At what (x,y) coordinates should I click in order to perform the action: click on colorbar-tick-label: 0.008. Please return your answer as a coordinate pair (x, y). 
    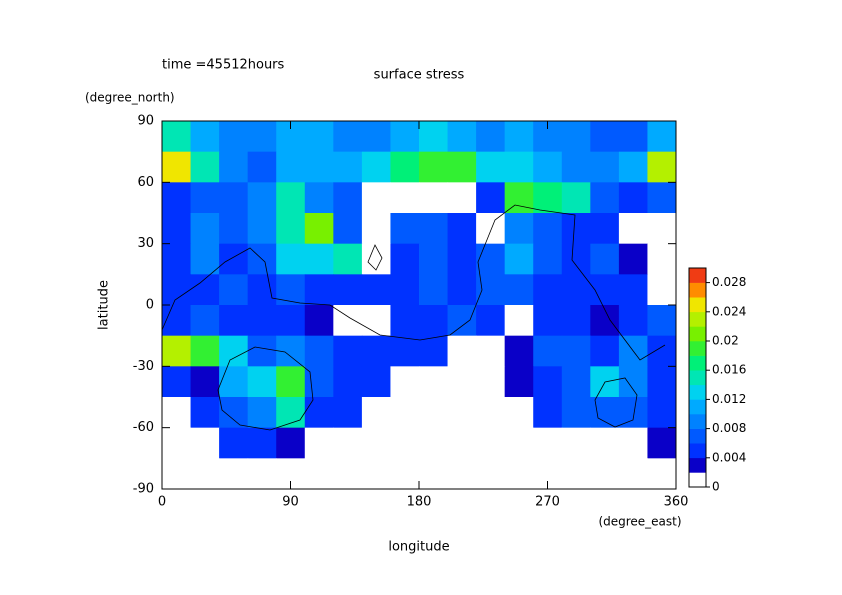
    Looking at the image, I should click on (729, 428).